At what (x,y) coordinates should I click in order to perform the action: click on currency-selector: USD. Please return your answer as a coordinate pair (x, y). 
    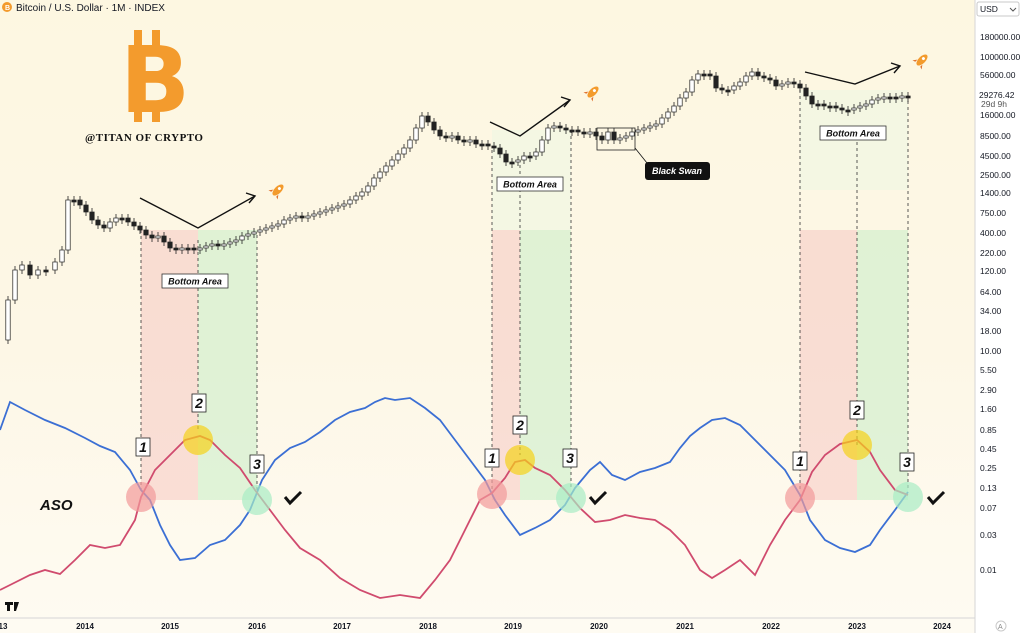
    Looking at the image, I should click on (998, 9).